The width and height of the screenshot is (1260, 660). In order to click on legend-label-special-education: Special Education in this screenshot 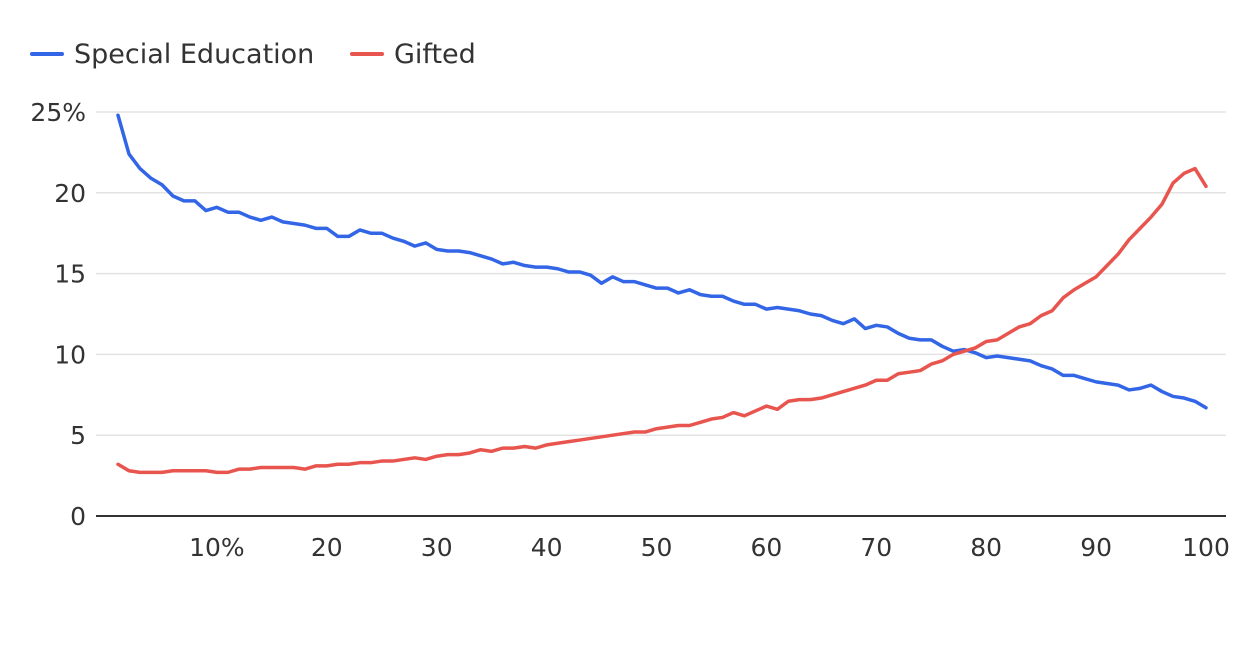, I will do `click(194, 54)`.